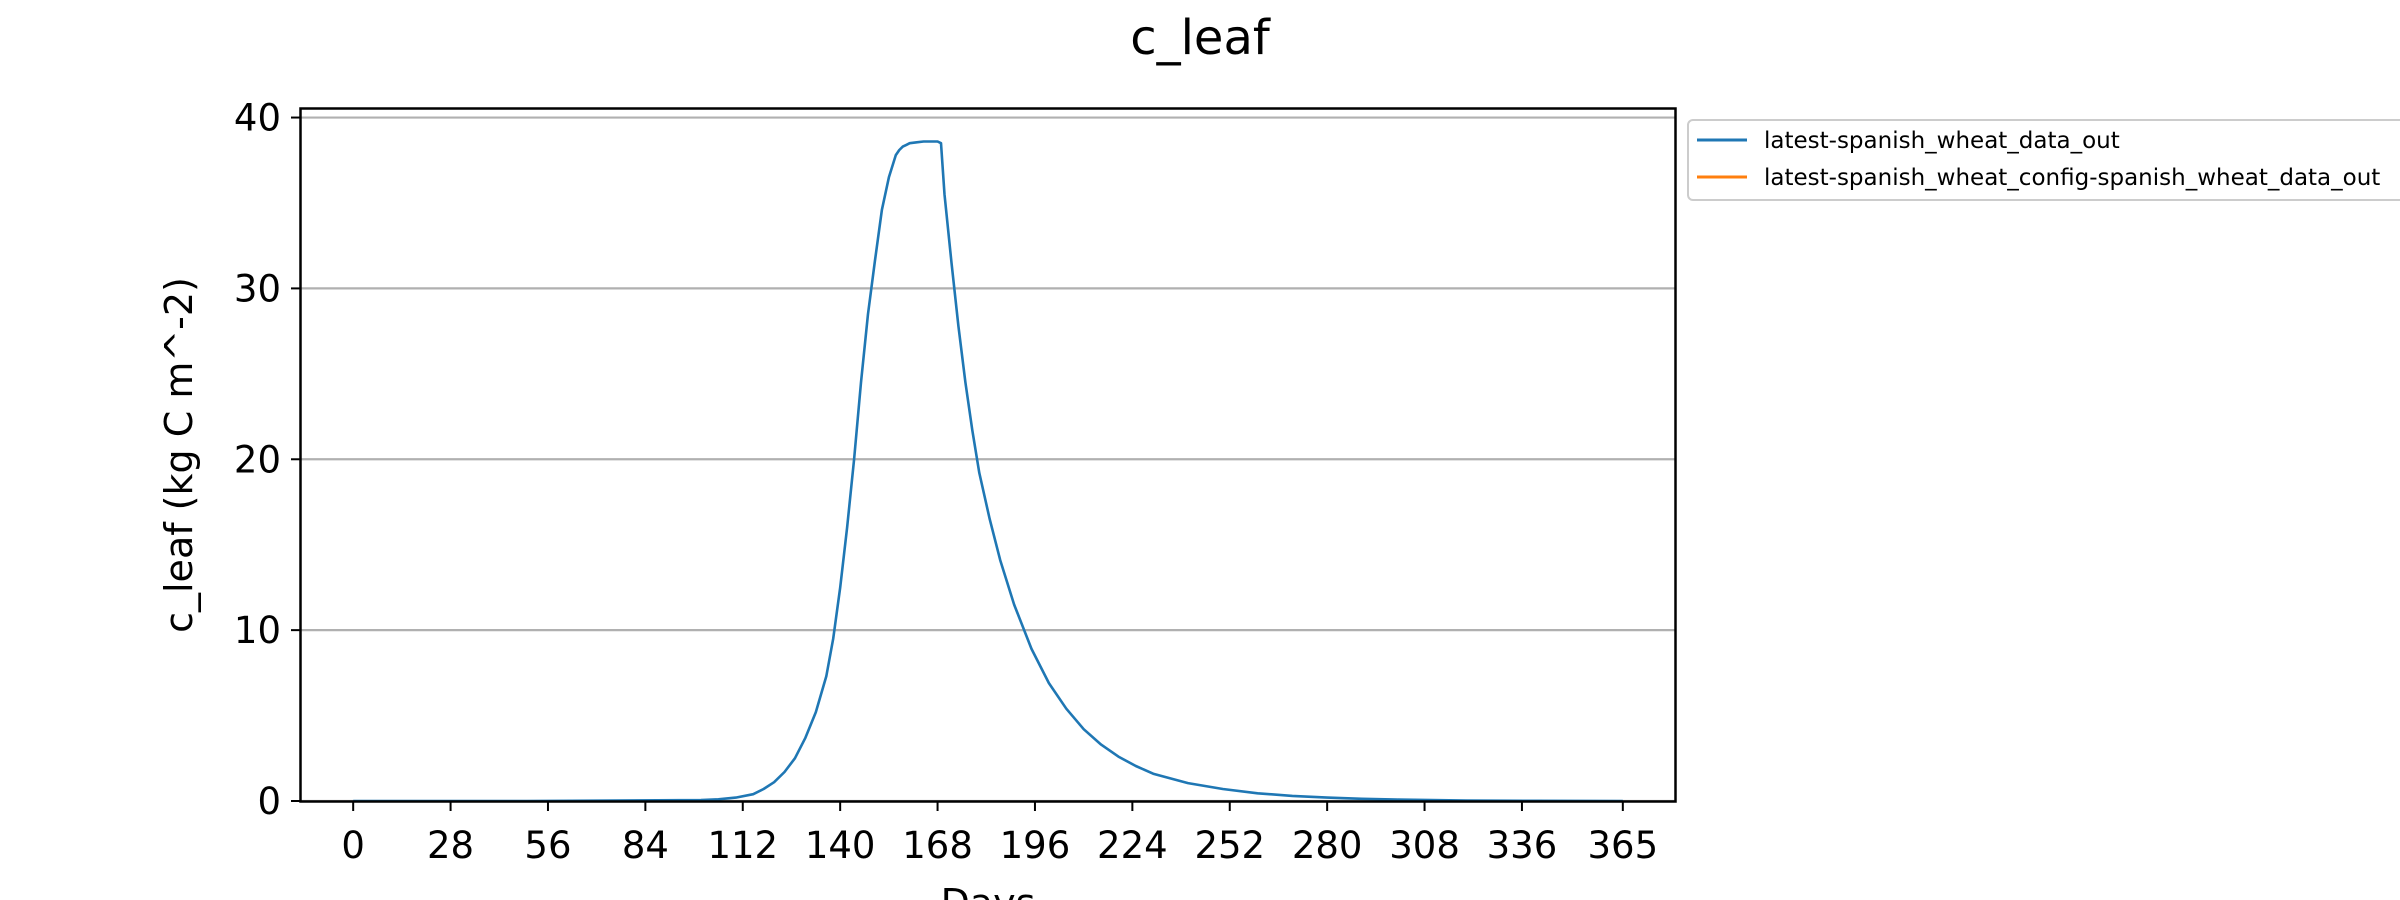 The height and width of the screenshot is (900, 2400). Describe the element at coordinates (257, 118) in the screenshot. I see `y-tick-label-40: 40` at that location.